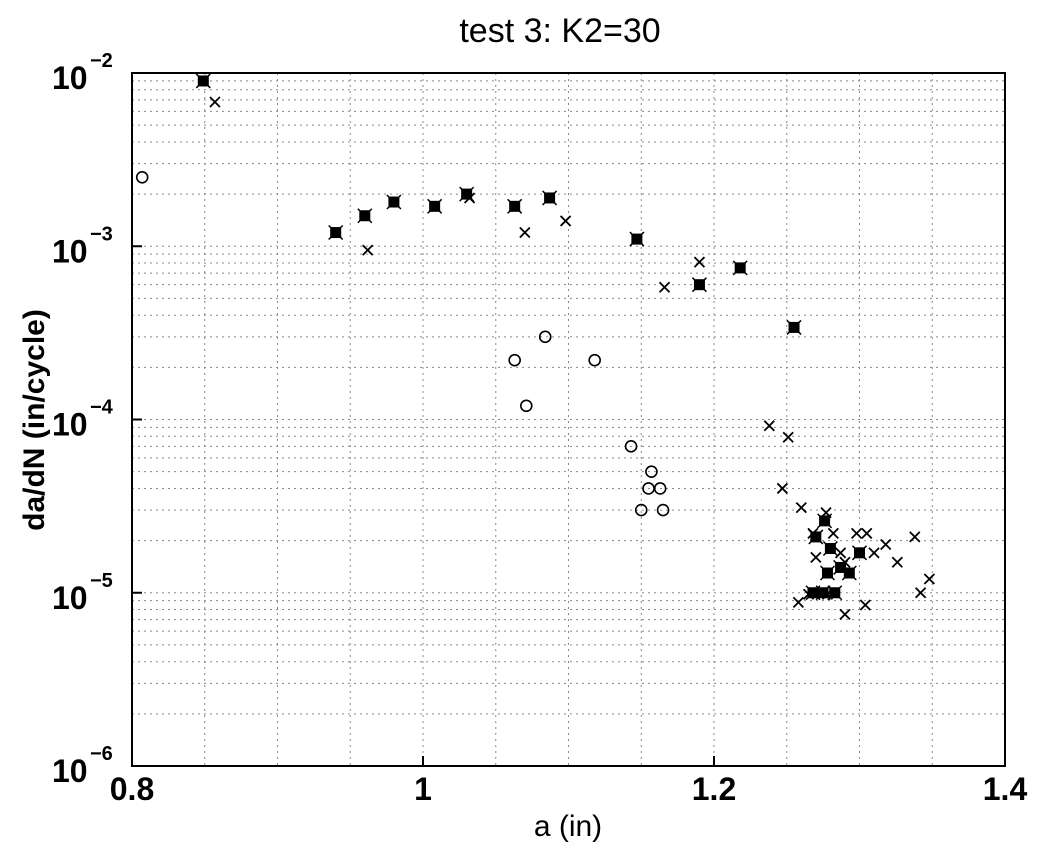 The height and width of the screenshot is (848, 1039). Describe the element at coordinates (132, 789) in the screenshot. I see `x-tick-label: 0.8` at that location.